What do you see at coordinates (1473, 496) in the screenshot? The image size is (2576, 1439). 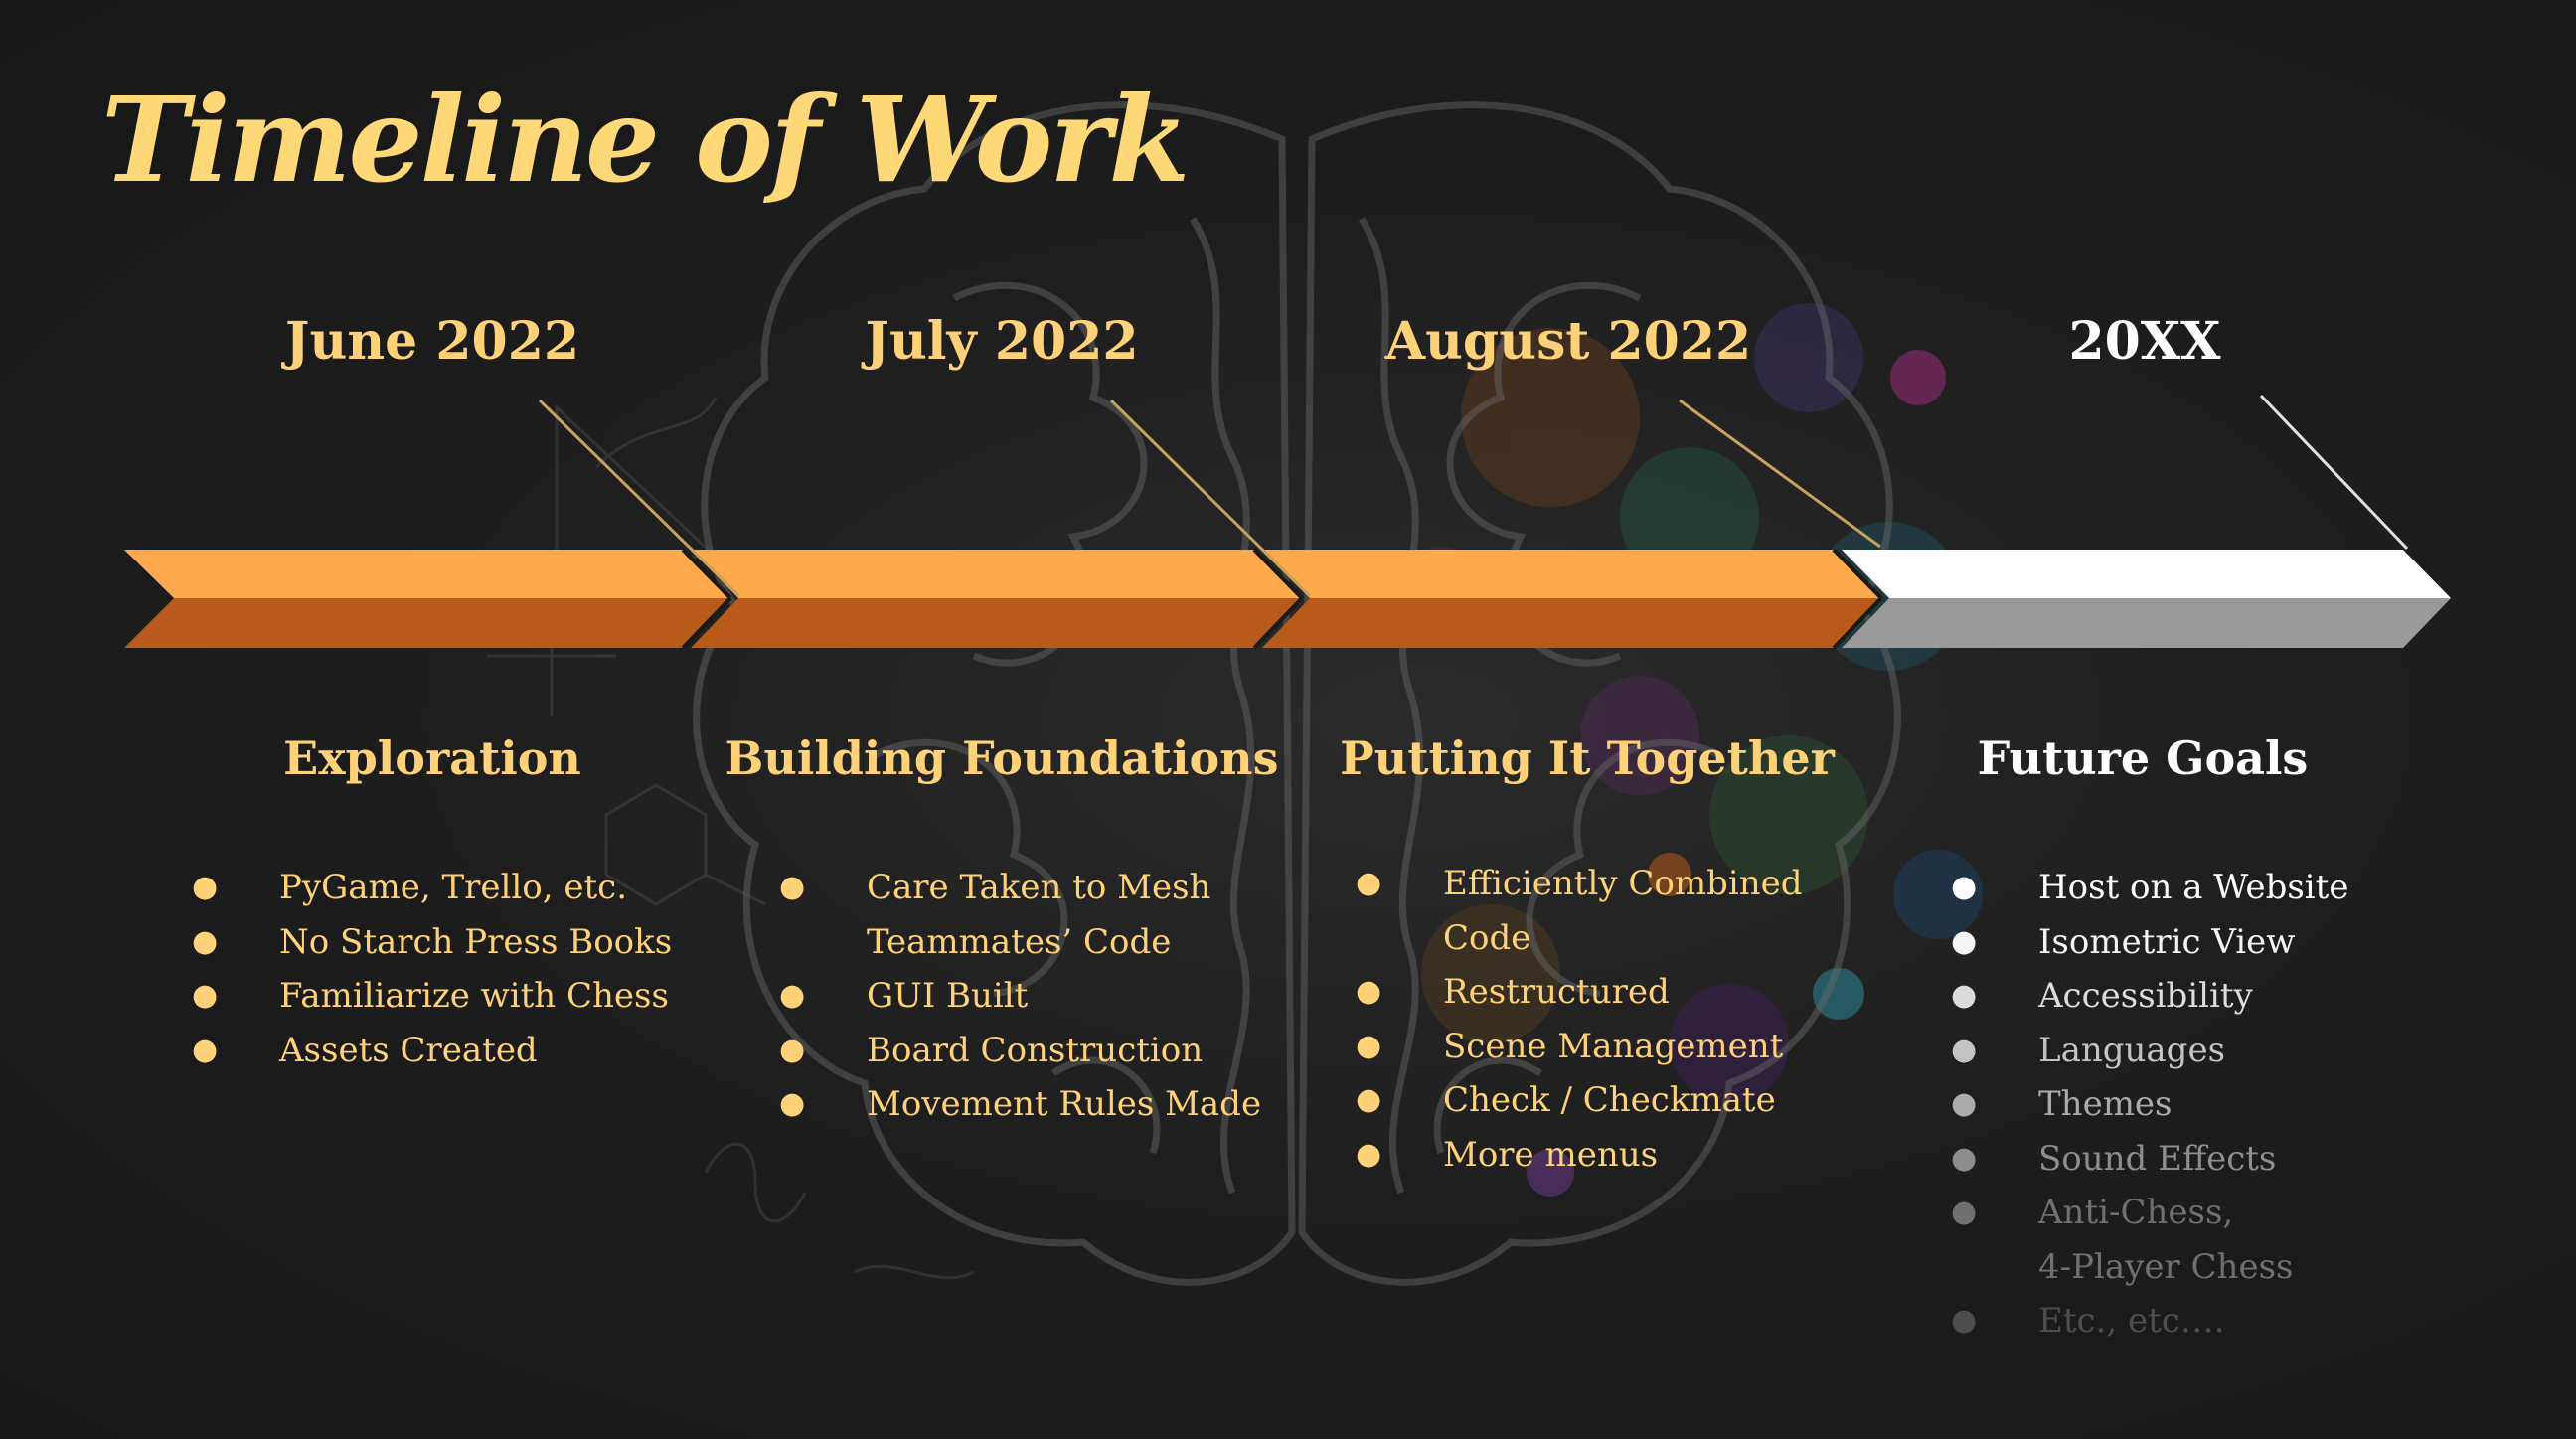 I see `date-leader-lines` at bounding box center [1473, 496].